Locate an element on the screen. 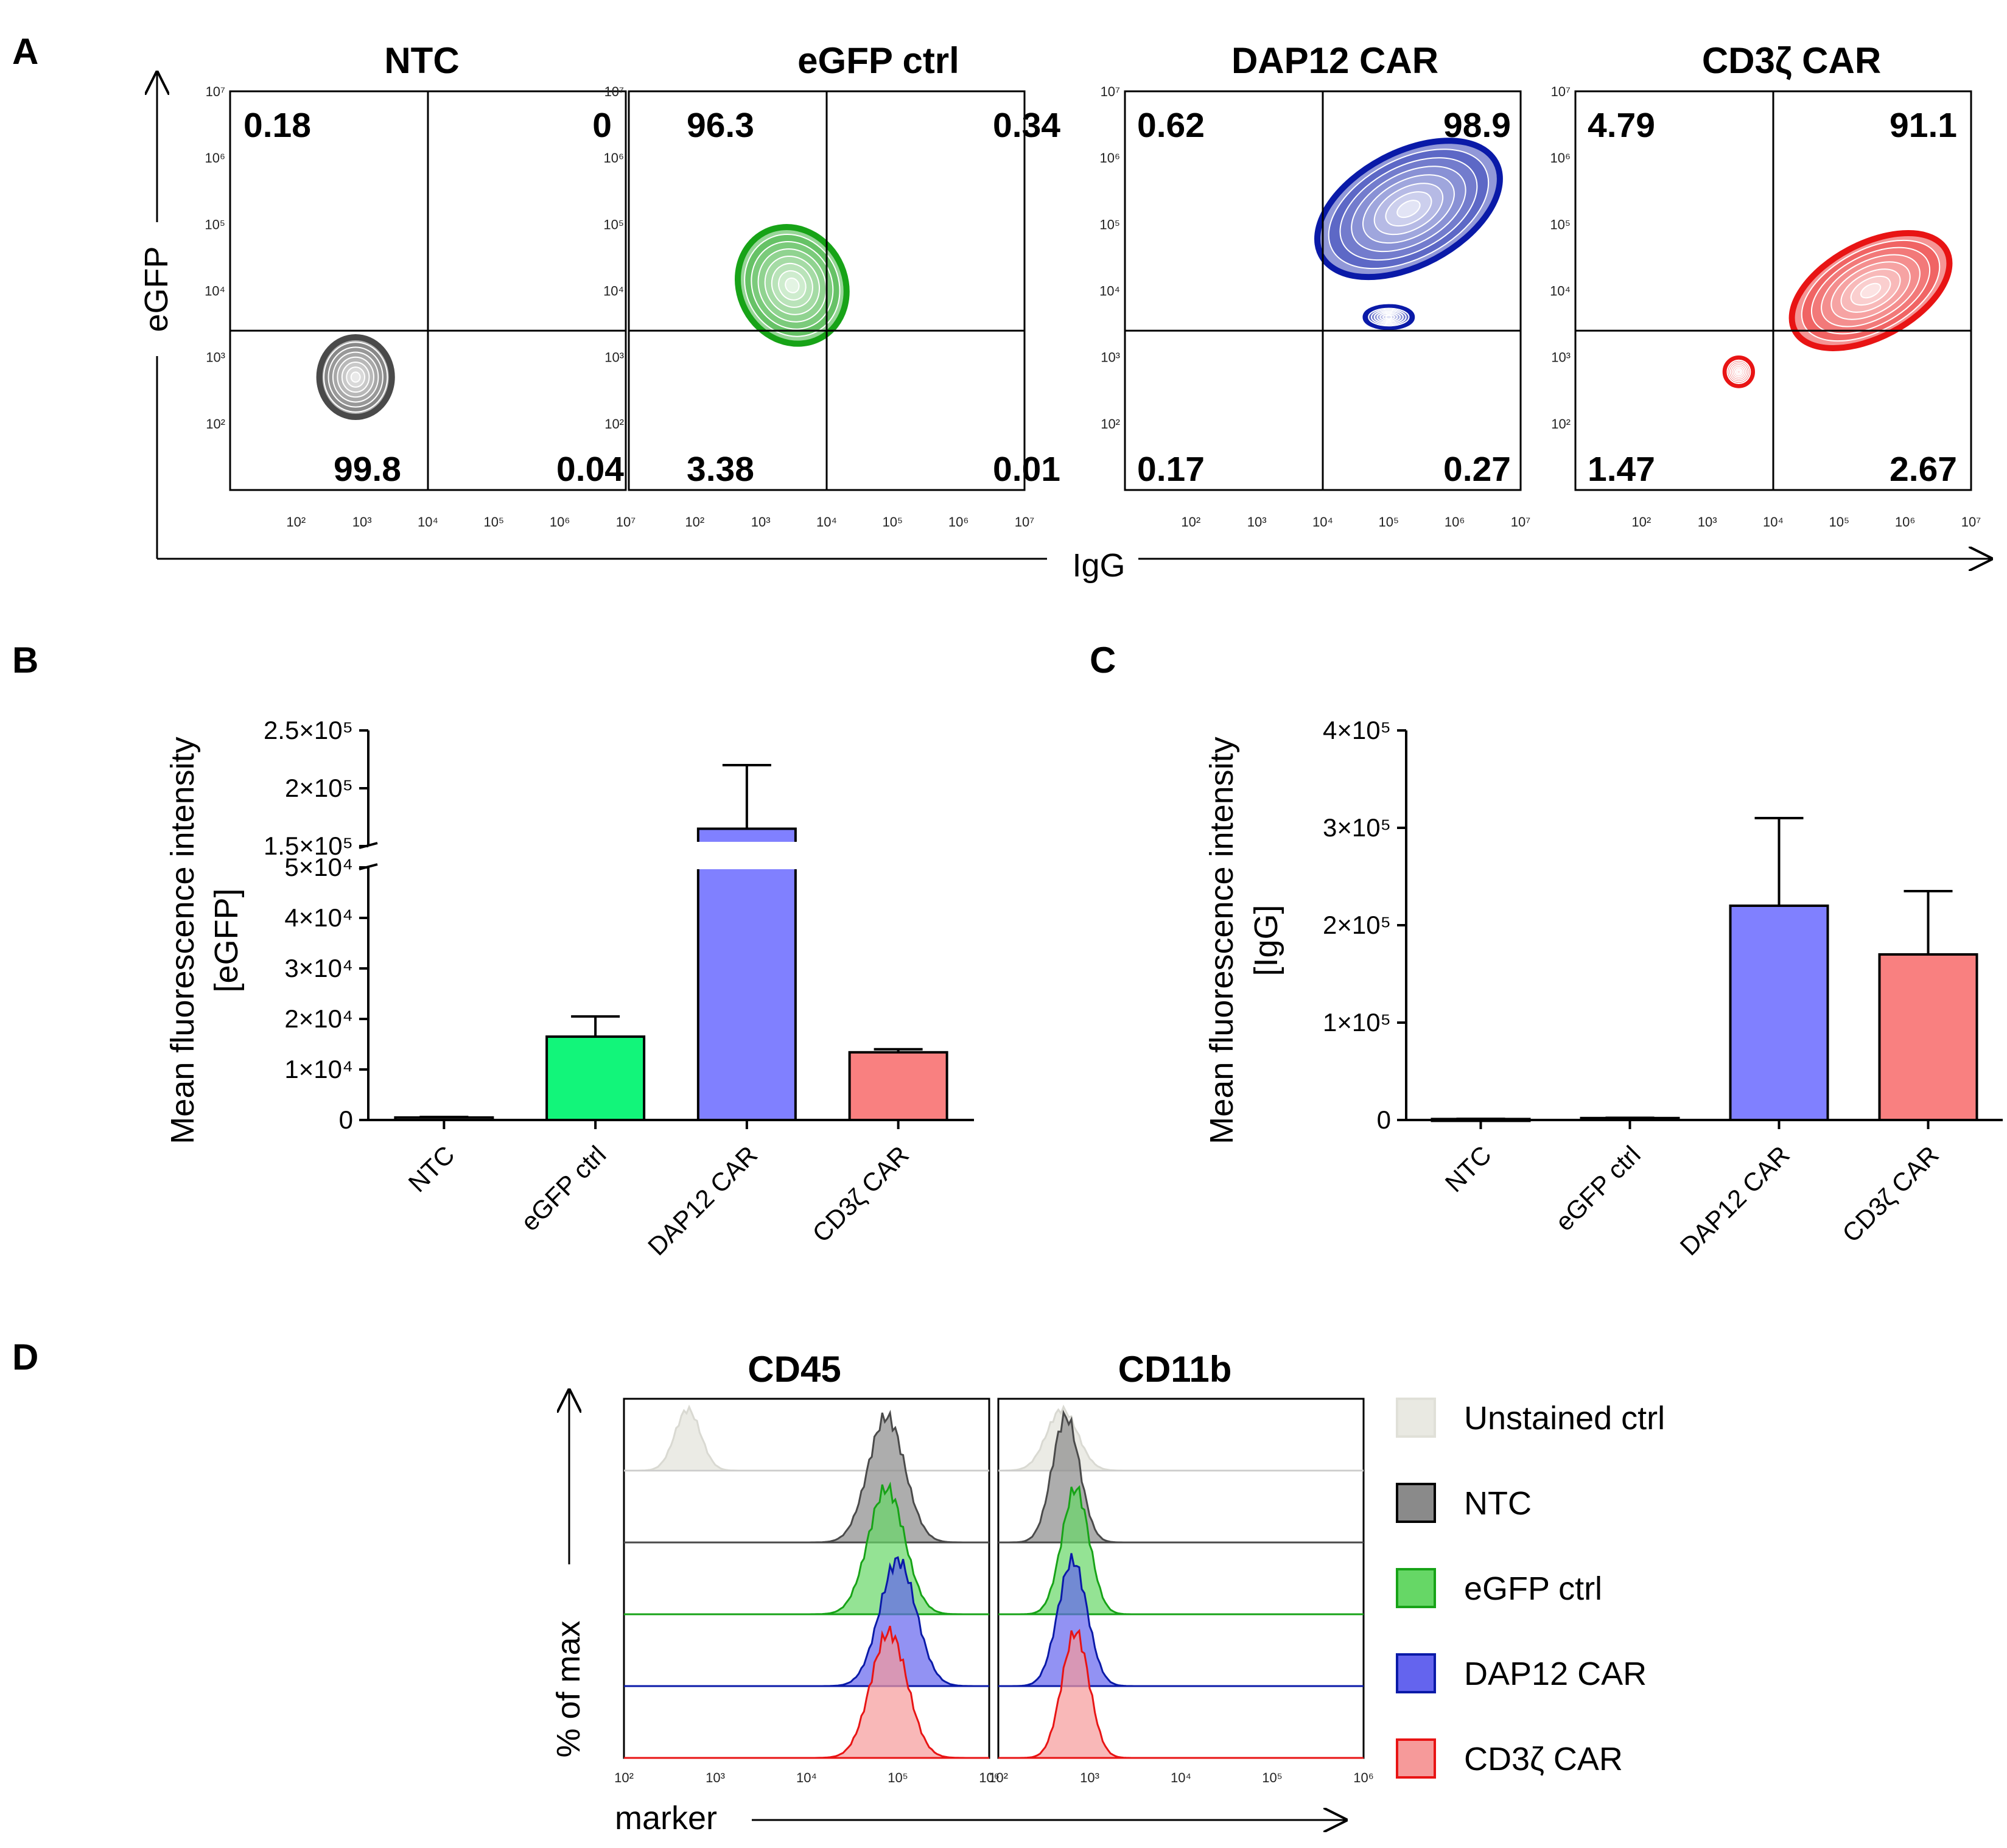 The width and height of the screenshot is (2007, 1848). quadrant-upper-right-ntc: 0 is located at coordinates (602, 125).